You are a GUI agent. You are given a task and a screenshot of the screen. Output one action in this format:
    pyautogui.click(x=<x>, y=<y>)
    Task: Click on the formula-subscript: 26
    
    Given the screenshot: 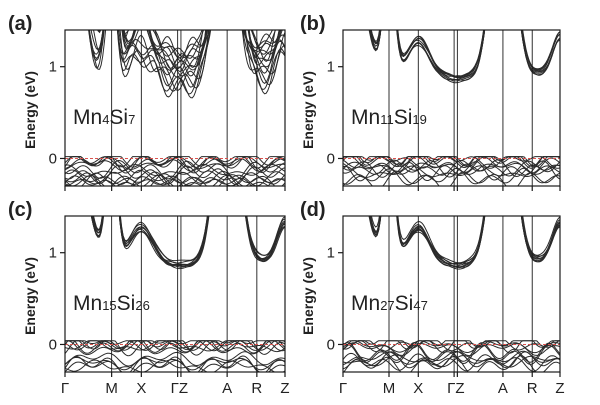 What is the action you would take?
    pyautogui.click(x=142, y=305)
    